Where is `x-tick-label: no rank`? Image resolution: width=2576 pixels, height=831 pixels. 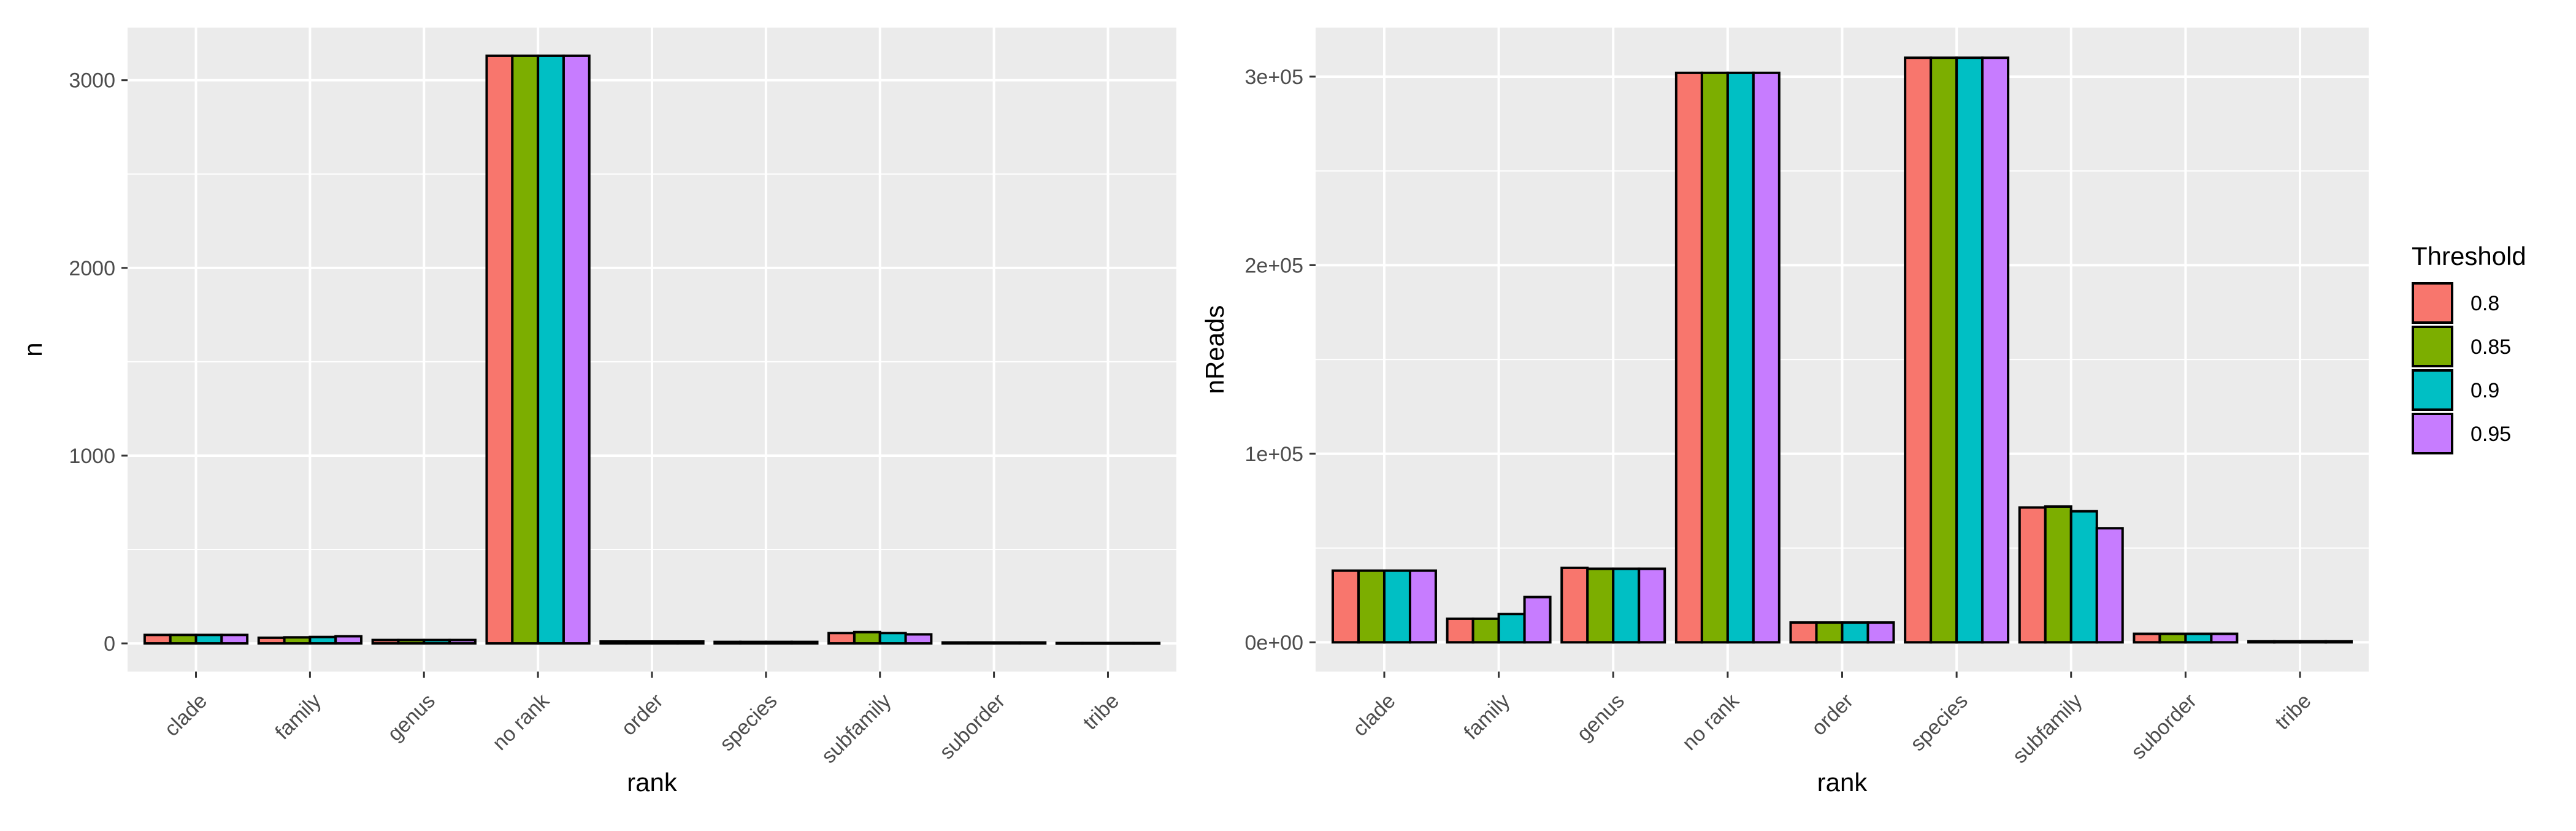
x-tick-label: no rank is located at coordinates (521, 722).